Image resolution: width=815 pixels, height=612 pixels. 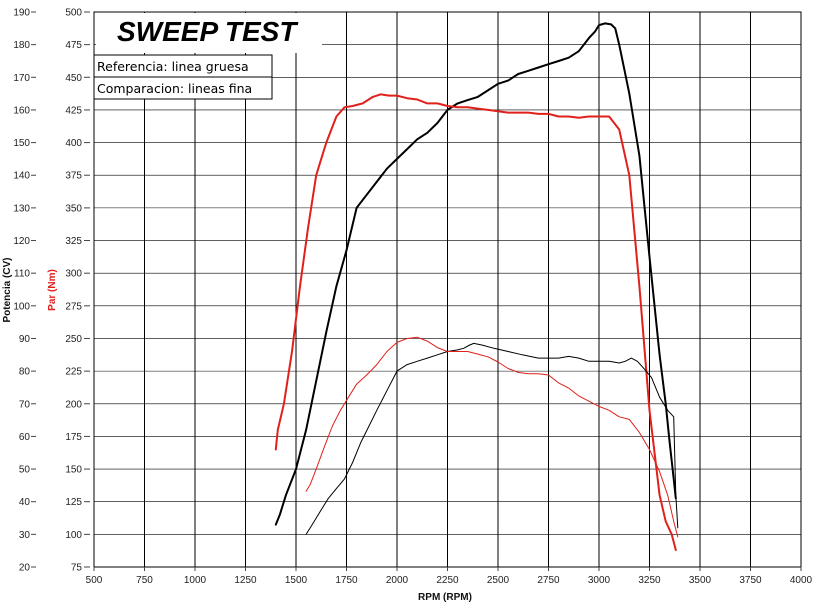 I want to click on y-tick-label-power: 70, so click(x=25, y=404).